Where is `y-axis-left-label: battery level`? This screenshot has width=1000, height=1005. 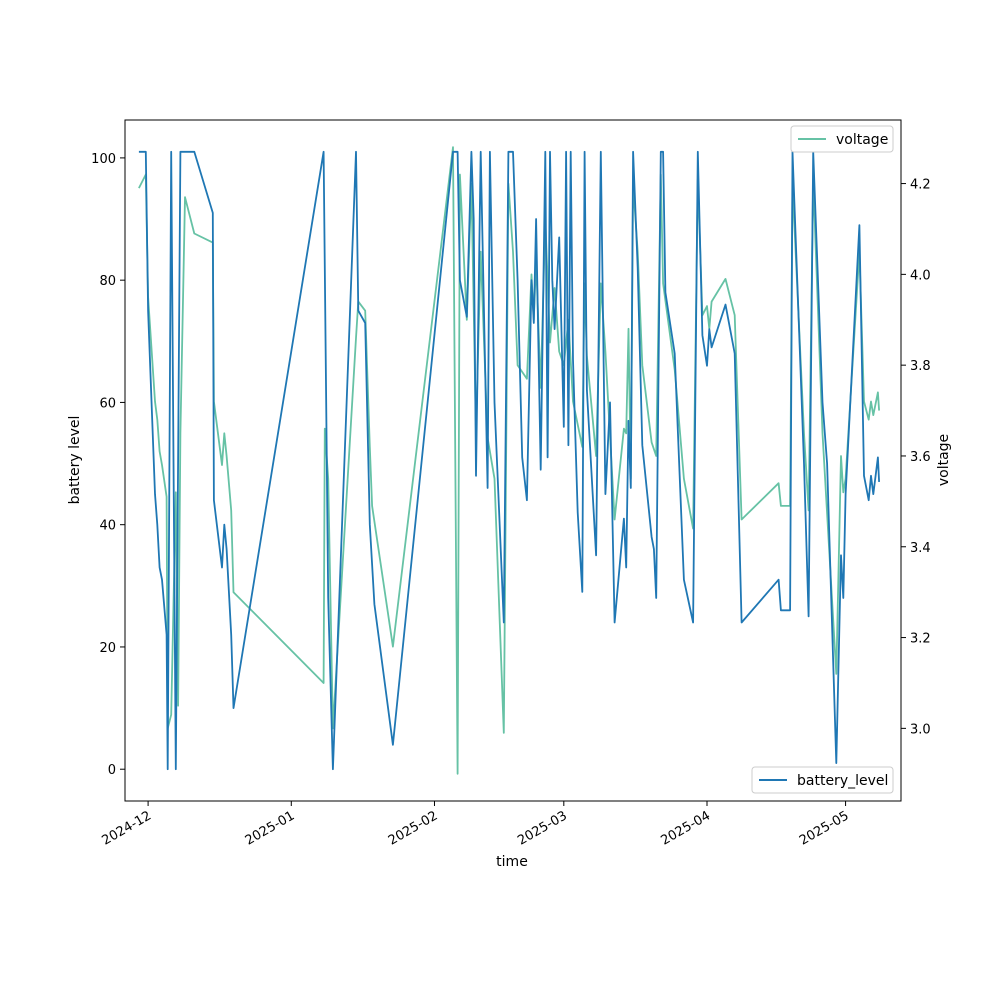
y-axis-left-label: battery level is located at coordinates (75, 460).